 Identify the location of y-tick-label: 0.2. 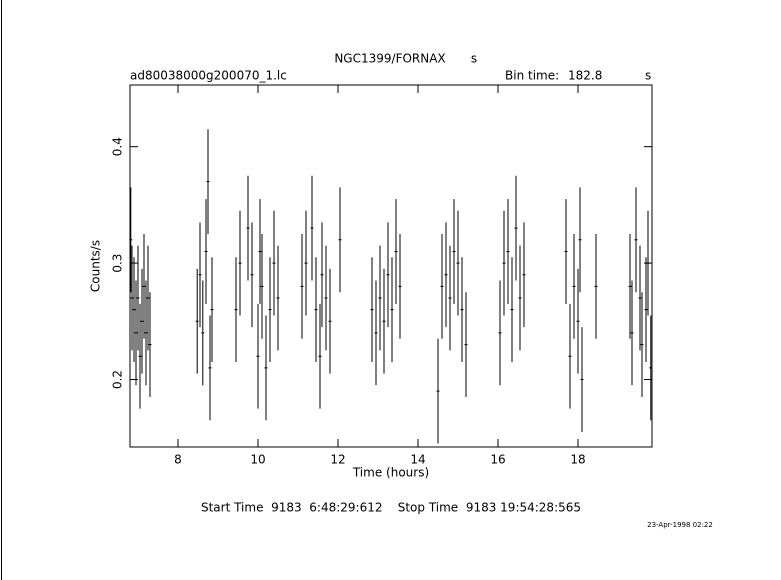
(118, 379).